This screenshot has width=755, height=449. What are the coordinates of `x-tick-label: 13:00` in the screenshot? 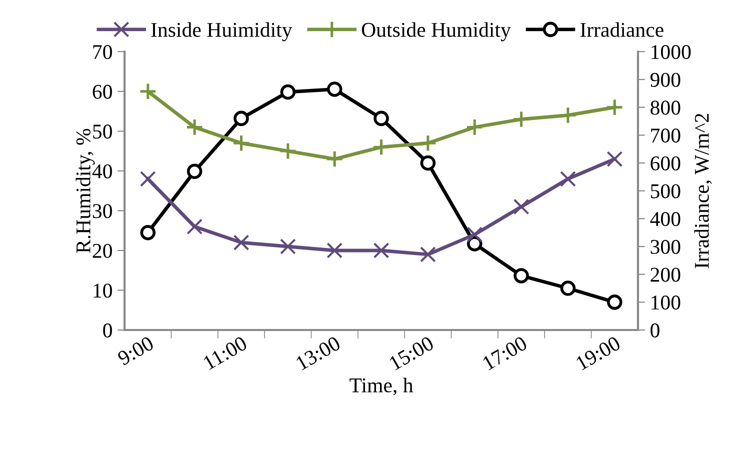 It's located at (318, 353).